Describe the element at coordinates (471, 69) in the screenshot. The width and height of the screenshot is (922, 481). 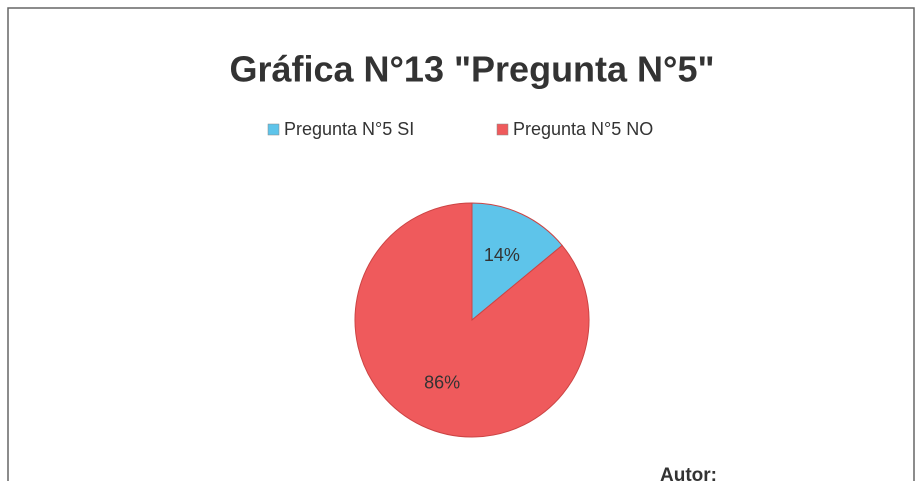
I see `chart-title: Gráfica N°13 "Pregunta N°5"` at that location.